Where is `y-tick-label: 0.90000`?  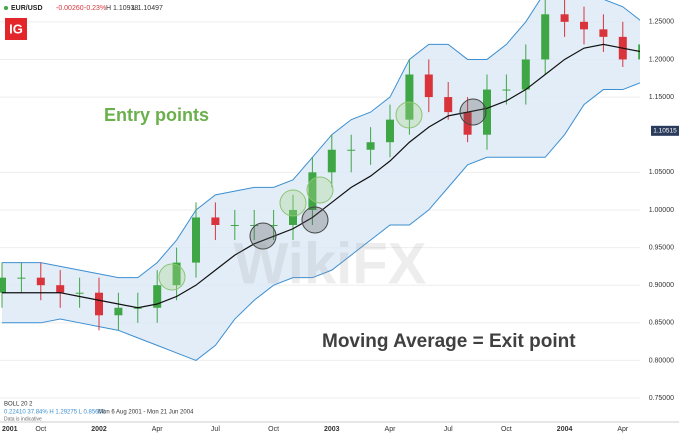 y-tick-label: 0.90000 is located at coordinates (661, 285).